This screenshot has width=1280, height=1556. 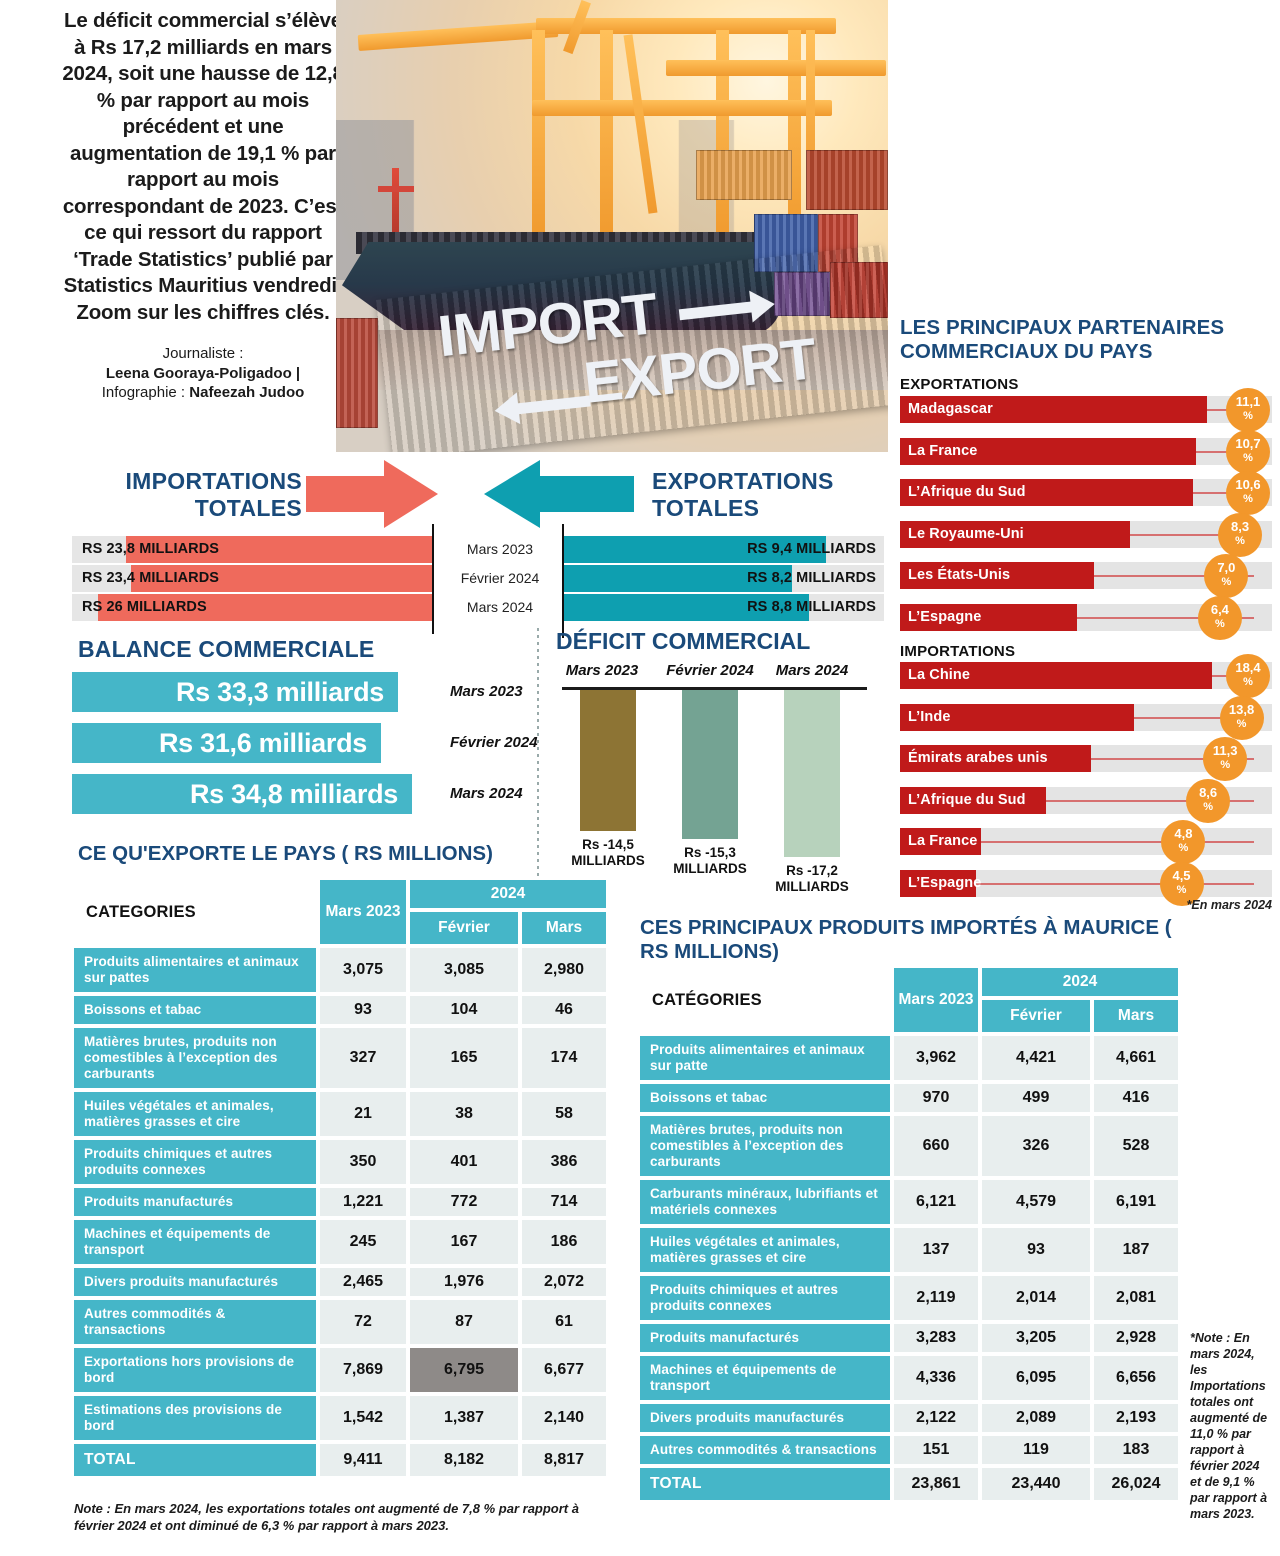 I want to click on row-value-mars: 2,140, so click(x=564, y=1418).